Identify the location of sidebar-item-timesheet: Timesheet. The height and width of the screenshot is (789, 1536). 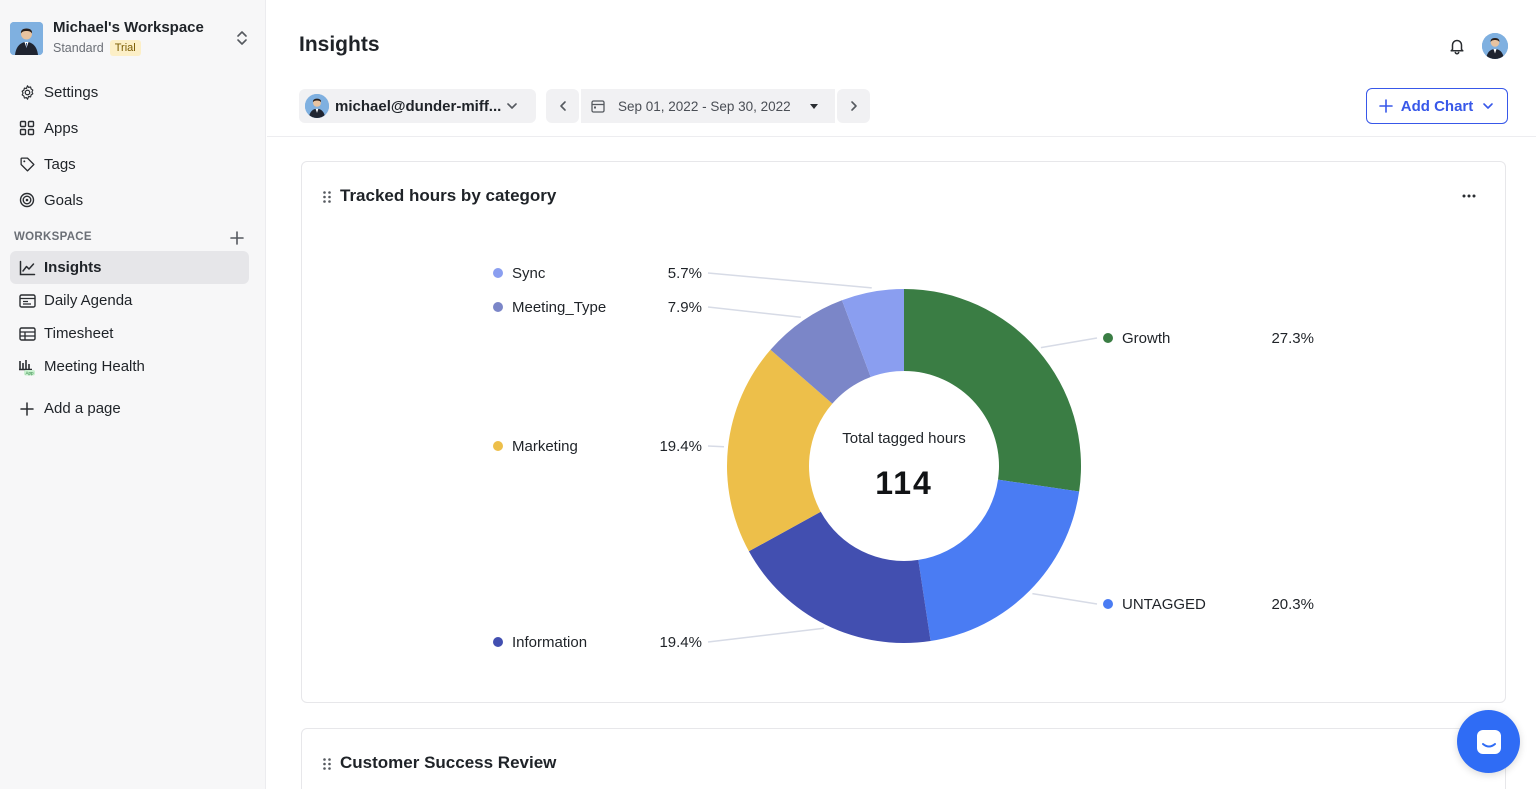
(129, 333).